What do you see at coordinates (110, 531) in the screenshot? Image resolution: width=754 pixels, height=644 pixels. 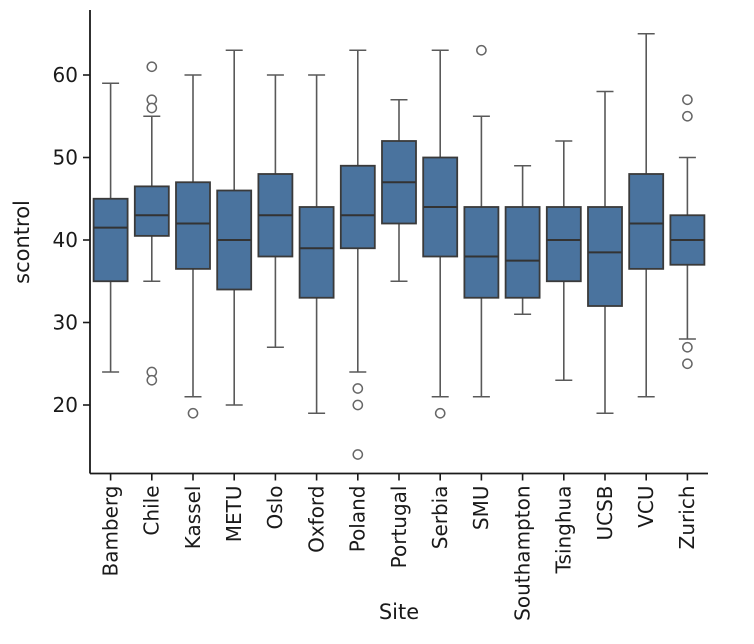 I see `x-tick-label: Bamberg` at bounding box center [110, 531].